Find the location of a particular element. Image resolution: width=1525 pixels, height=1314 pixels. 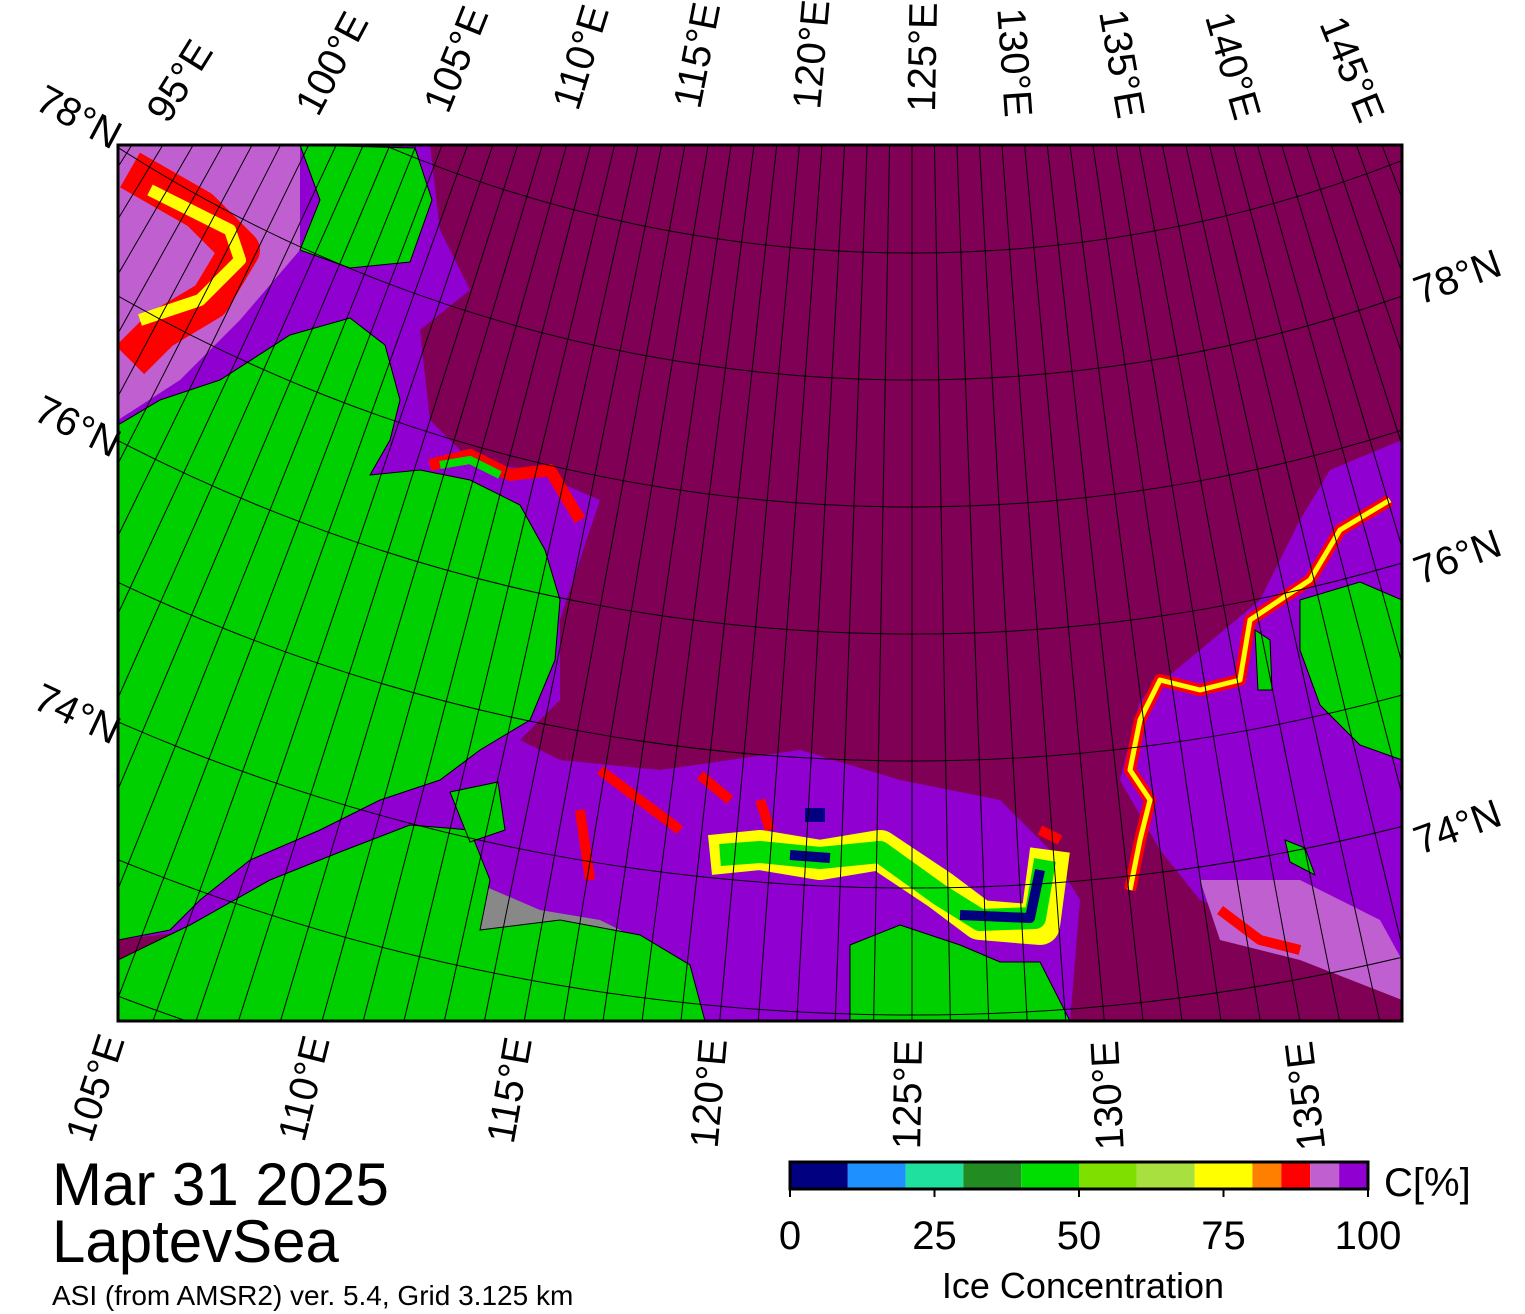

colorbar-tick-label: 75 is located at coordinates (1223, 1236).